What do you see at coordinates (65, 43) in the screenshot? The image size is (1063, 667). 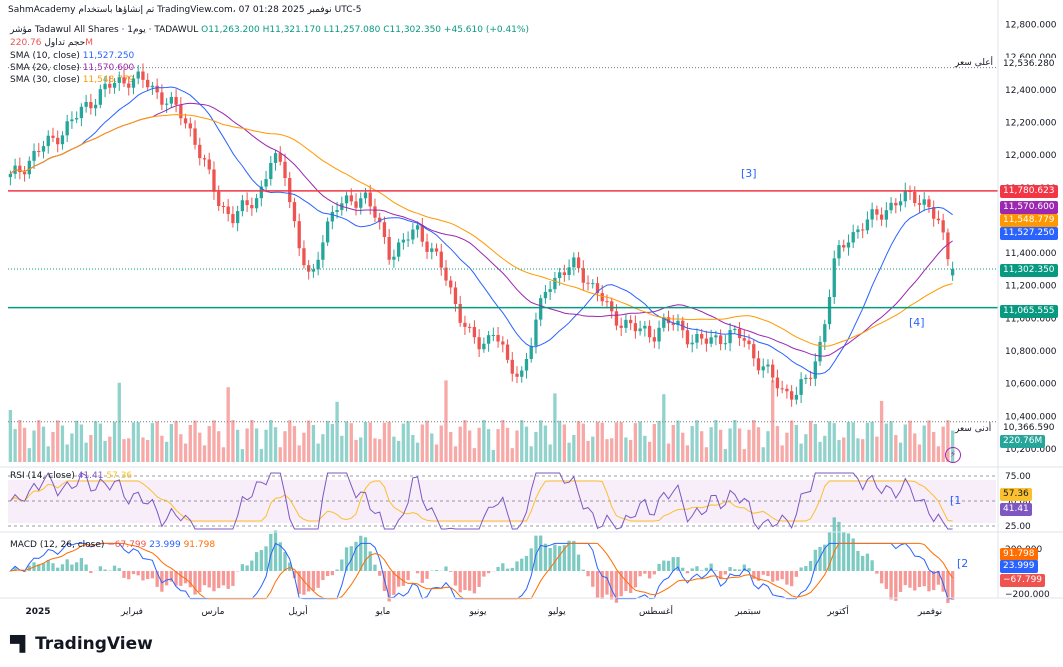 I see `volume-label: حجم تداول` at bounding box center [65, 43].